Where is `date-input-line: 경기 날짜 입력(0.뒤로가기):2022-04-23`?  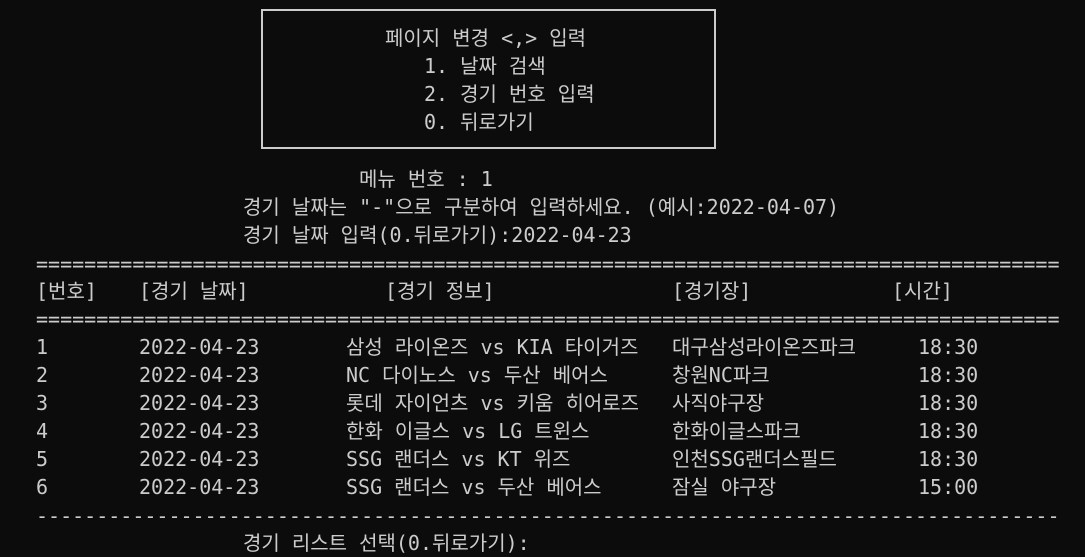
date-input-line: 경기 날짜 입력(0.뒤로가기):2022-04-23 is located at coordinates (437, 235).